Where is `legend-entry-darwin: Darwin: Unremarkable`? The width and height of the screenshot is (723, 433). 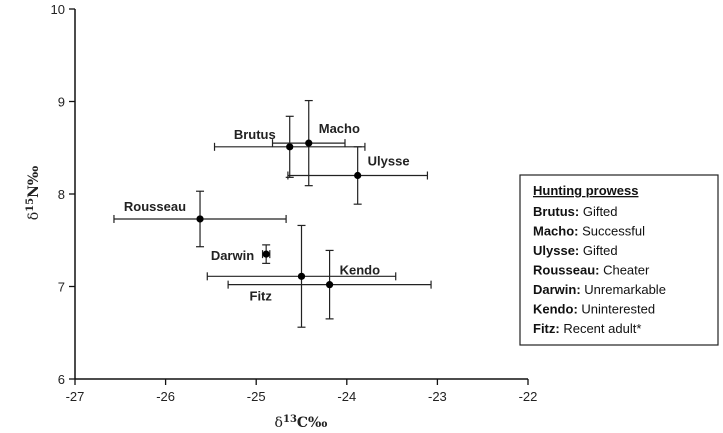 legend-entry-darwin: Darwin: Unremarkable is located at coordinates (599, 289).